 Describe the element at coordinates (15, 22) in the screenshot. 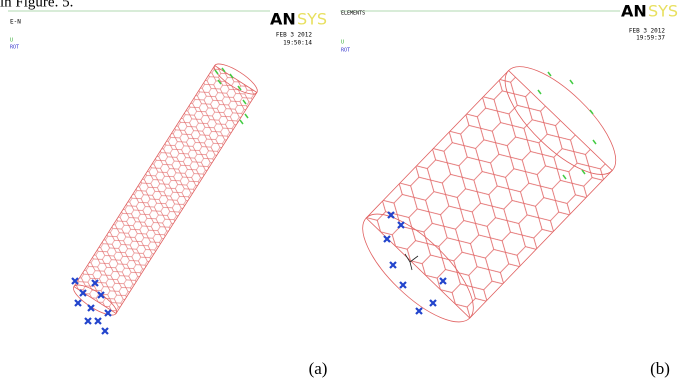

I see `mode-label: E-N` at that location.